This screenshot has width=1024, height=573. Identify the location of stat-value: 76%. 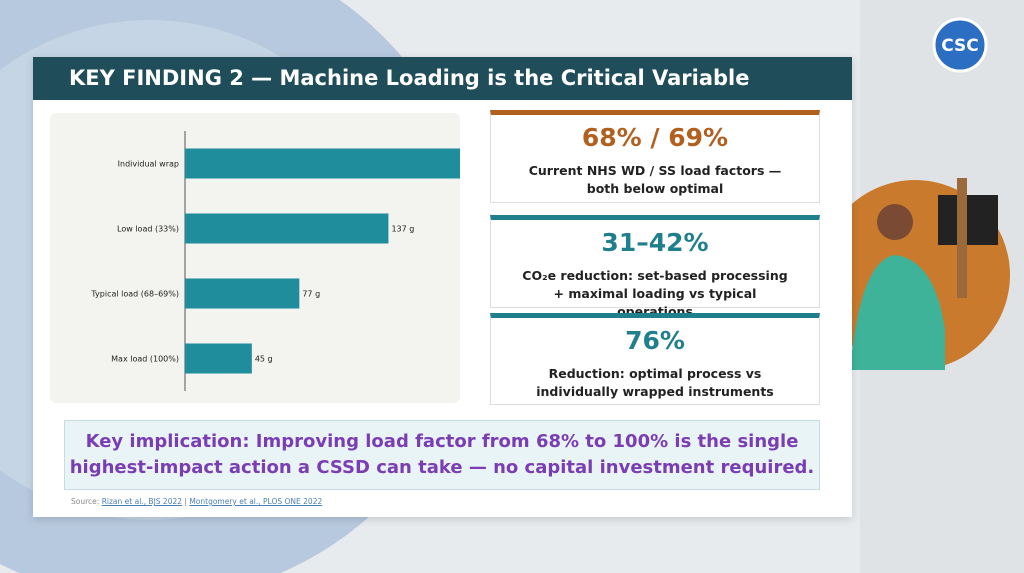
(655, 340).